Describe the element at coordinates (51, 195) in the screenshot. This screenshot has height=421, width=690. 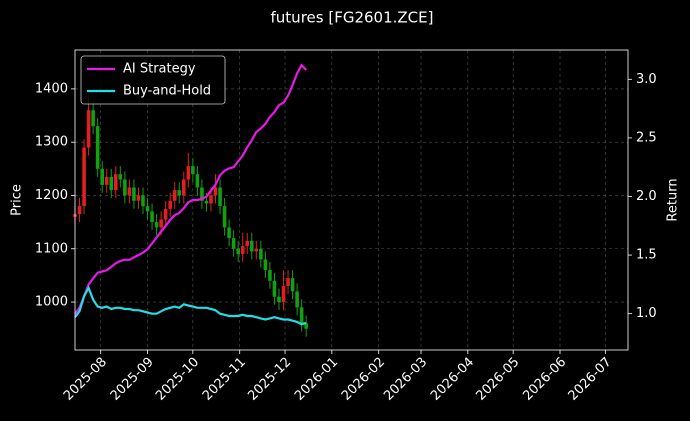
I see `y-tick-label: 1200` at that location.